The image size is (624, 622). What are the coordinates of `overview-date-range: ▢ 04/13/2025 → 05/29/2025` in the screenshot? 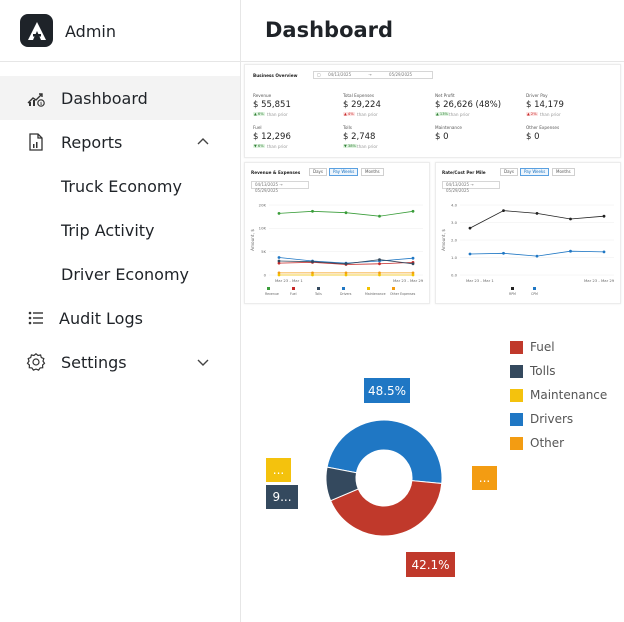 It's located at (373, 75).